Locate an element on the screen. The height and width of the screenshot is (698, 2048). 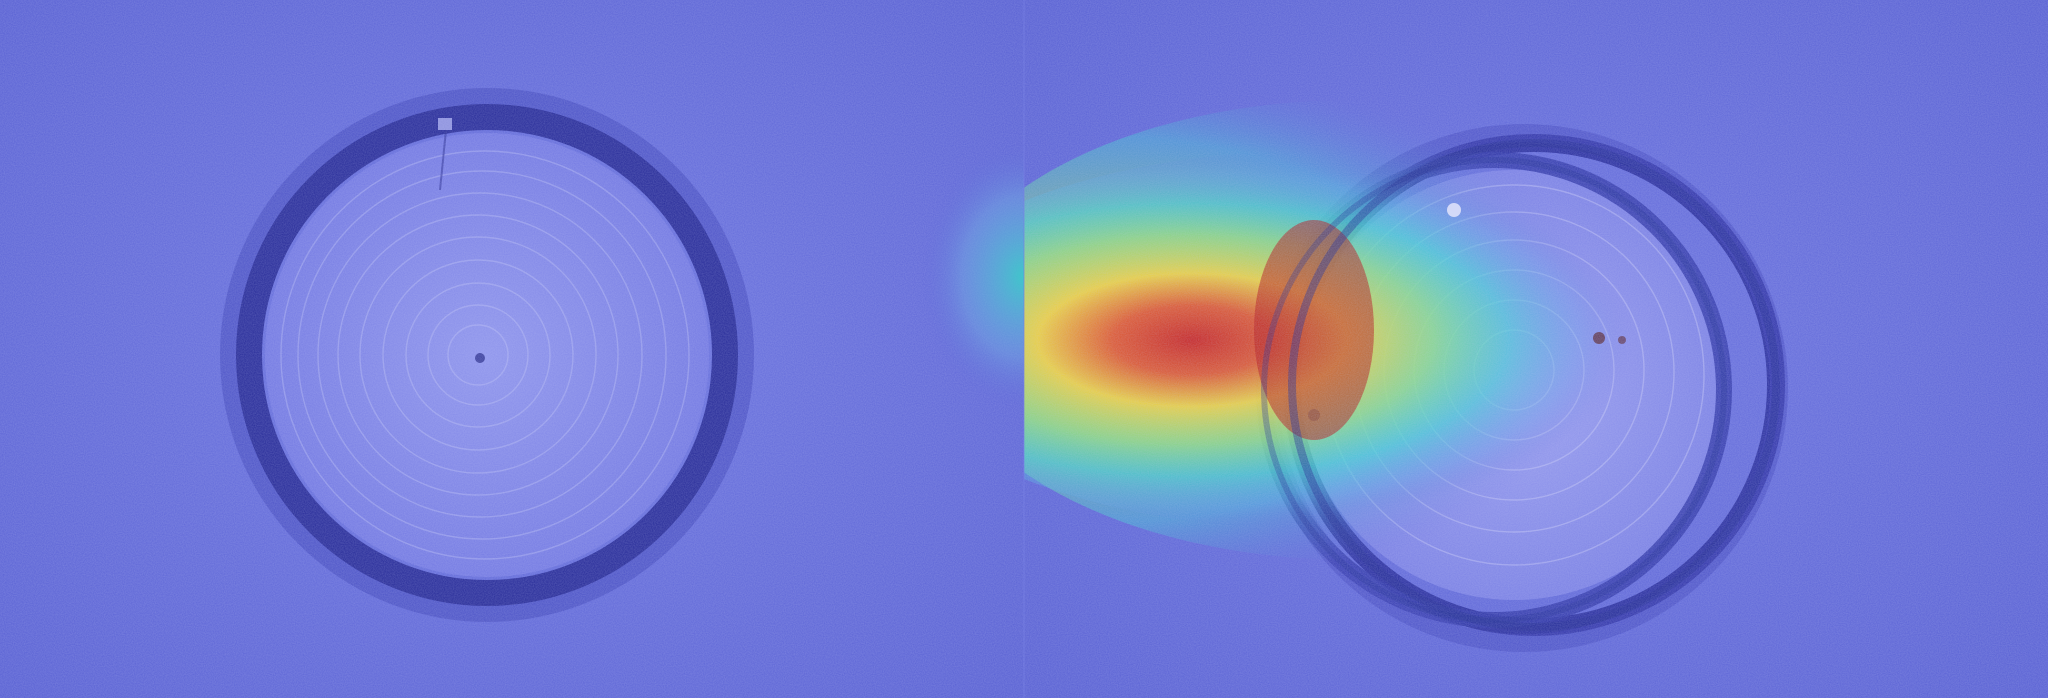
panel-divider is located at coordinates (1024, 349).